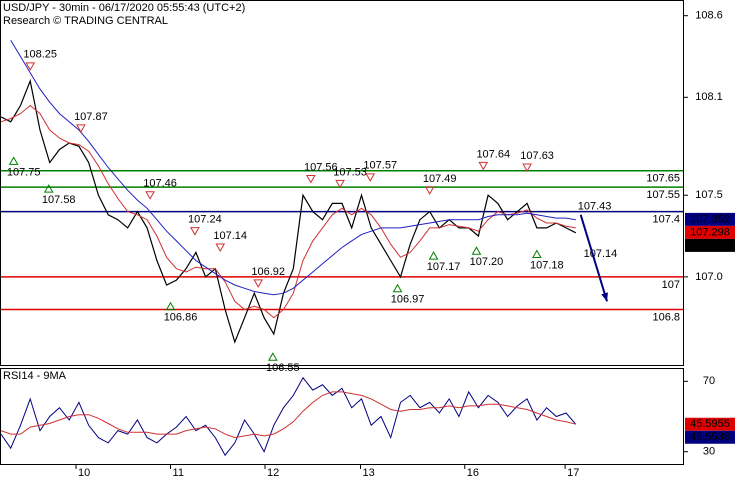  I want to click on pivot-label: 107.46, so click(160, 184).